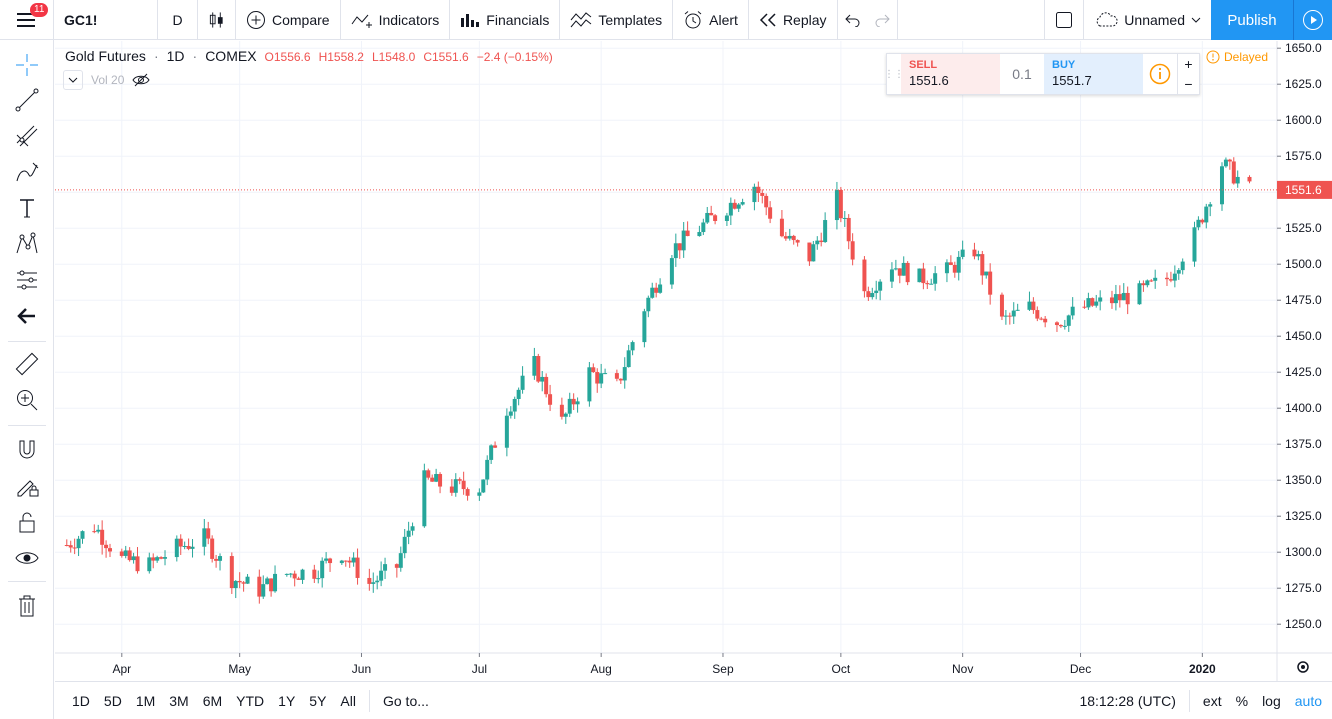 The height and width of the screenshot is (719, 1332). What do you see at coordinates (27, 244) in the screenshot?
I see `pattern-tool` at bounding box center [27, 244].